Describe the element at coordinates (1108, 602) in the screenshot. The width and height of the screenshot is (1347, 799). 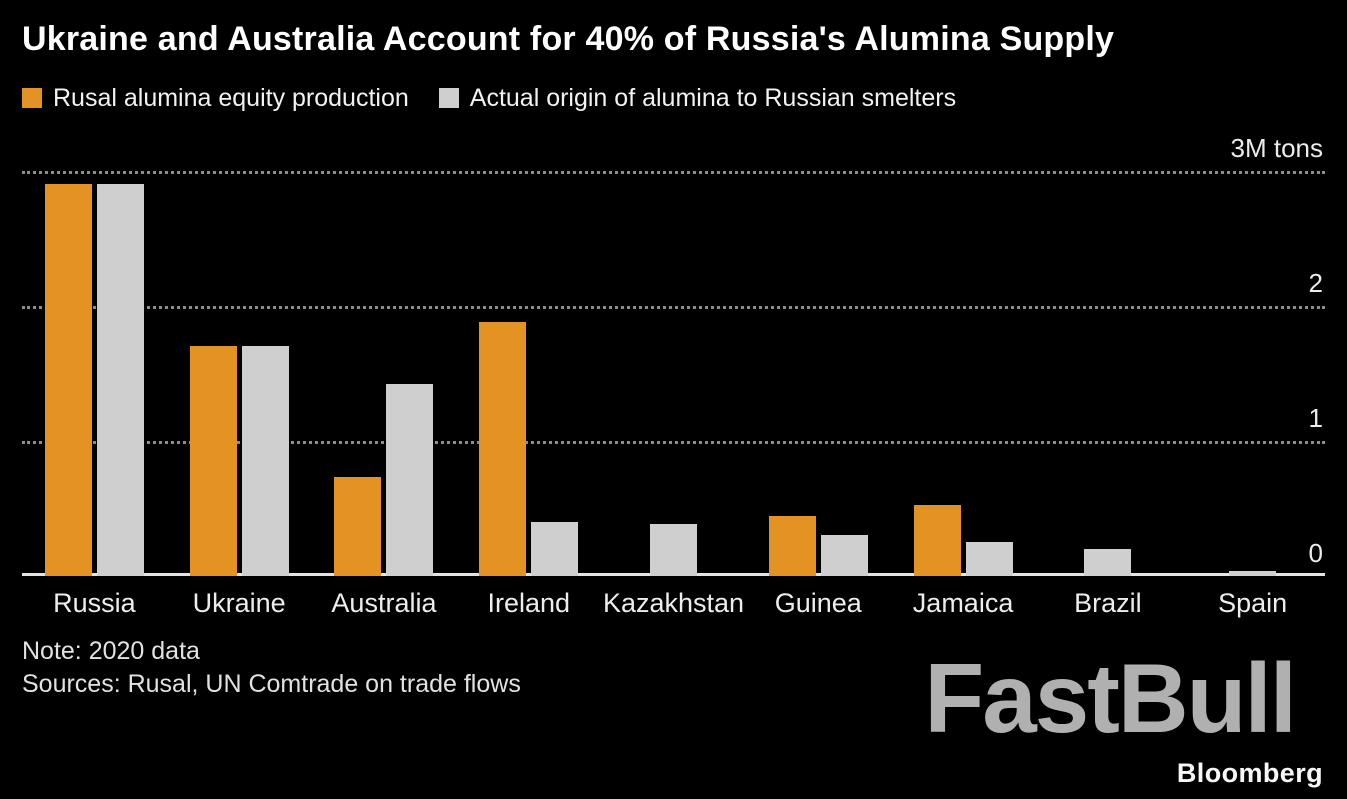
I see `x-axis-label-brazil: Brazil` at that location.